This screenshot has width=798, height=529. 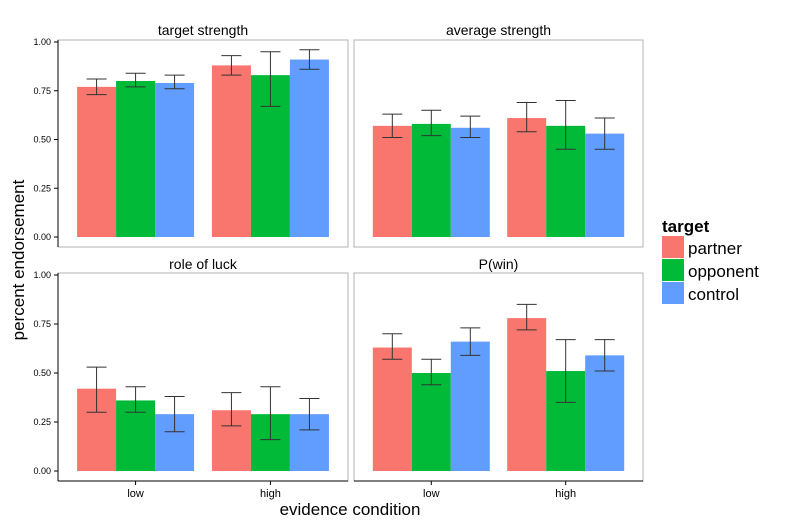 What do you see at coordinates (715, 248) in the screenshot?
I see `legend-label-partner: partner` at bounding box center [715, 248].